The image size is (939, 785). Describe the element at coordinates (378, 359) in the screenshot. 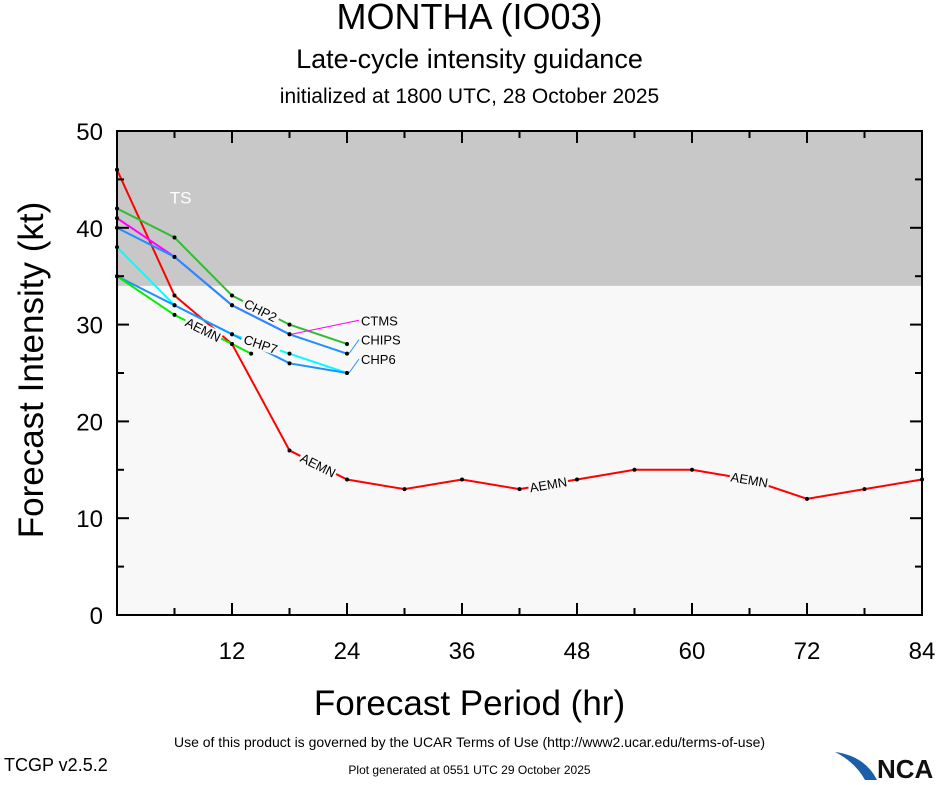

I see `series-label: CHP6` at that location.